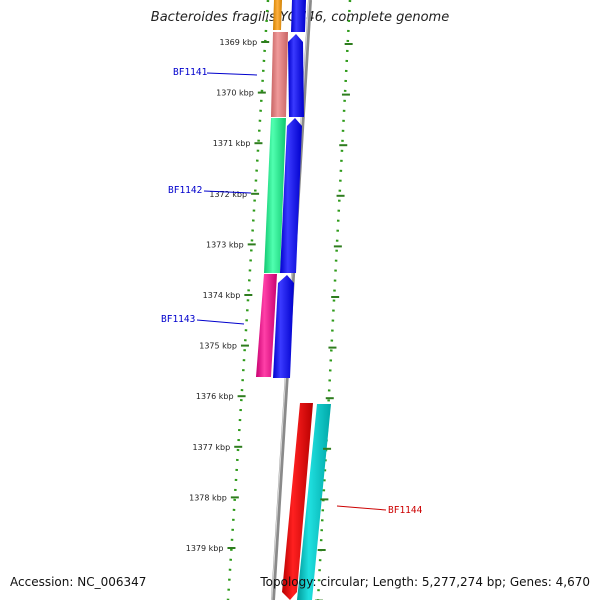 This screenshot has width=600, height=600. I want to click on bf1144-leader-line, so click(361, 508).